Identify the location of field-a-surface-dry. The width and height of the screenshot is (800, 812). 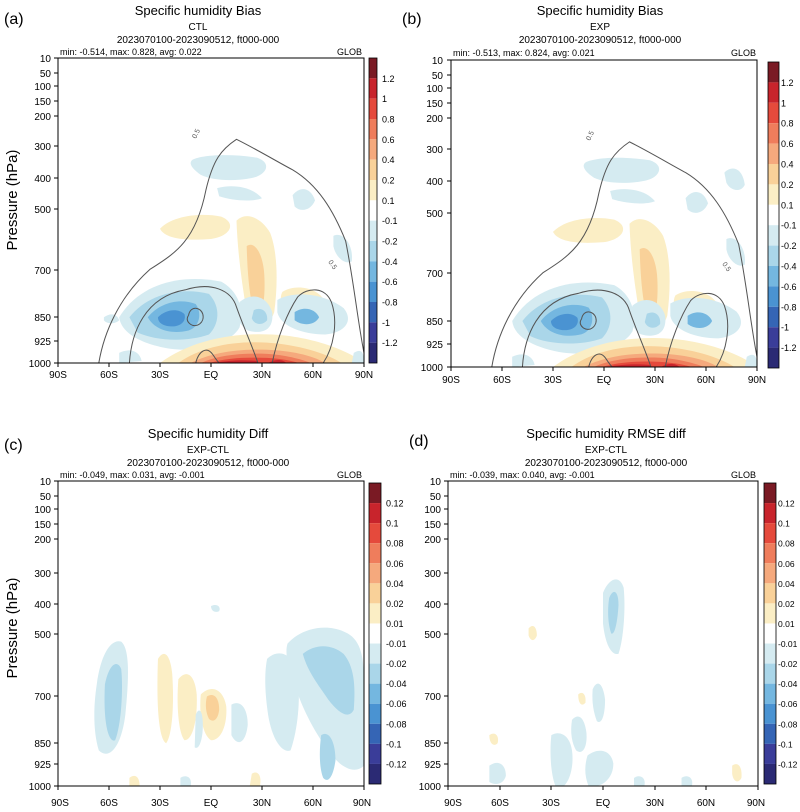
(357, 356).